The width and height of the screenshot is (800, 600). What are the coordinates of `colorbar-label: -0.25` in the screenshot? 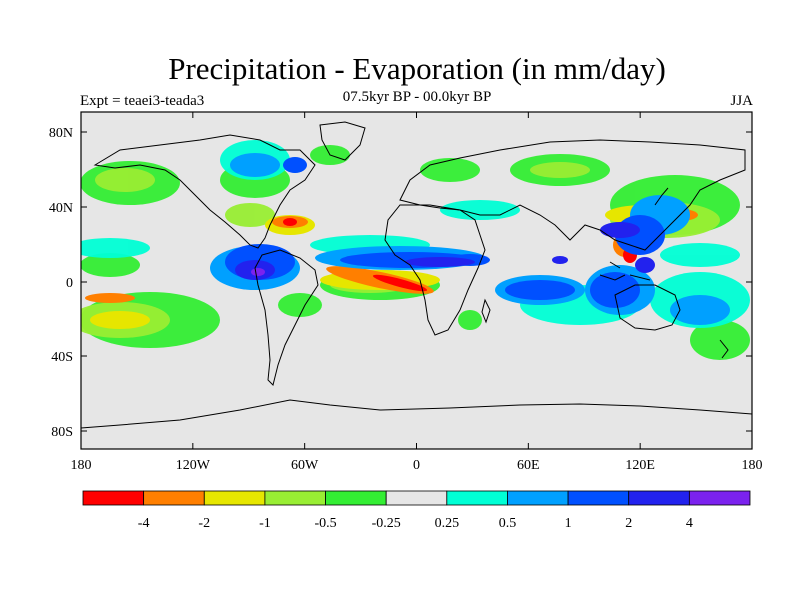 It's located at (386, 523).